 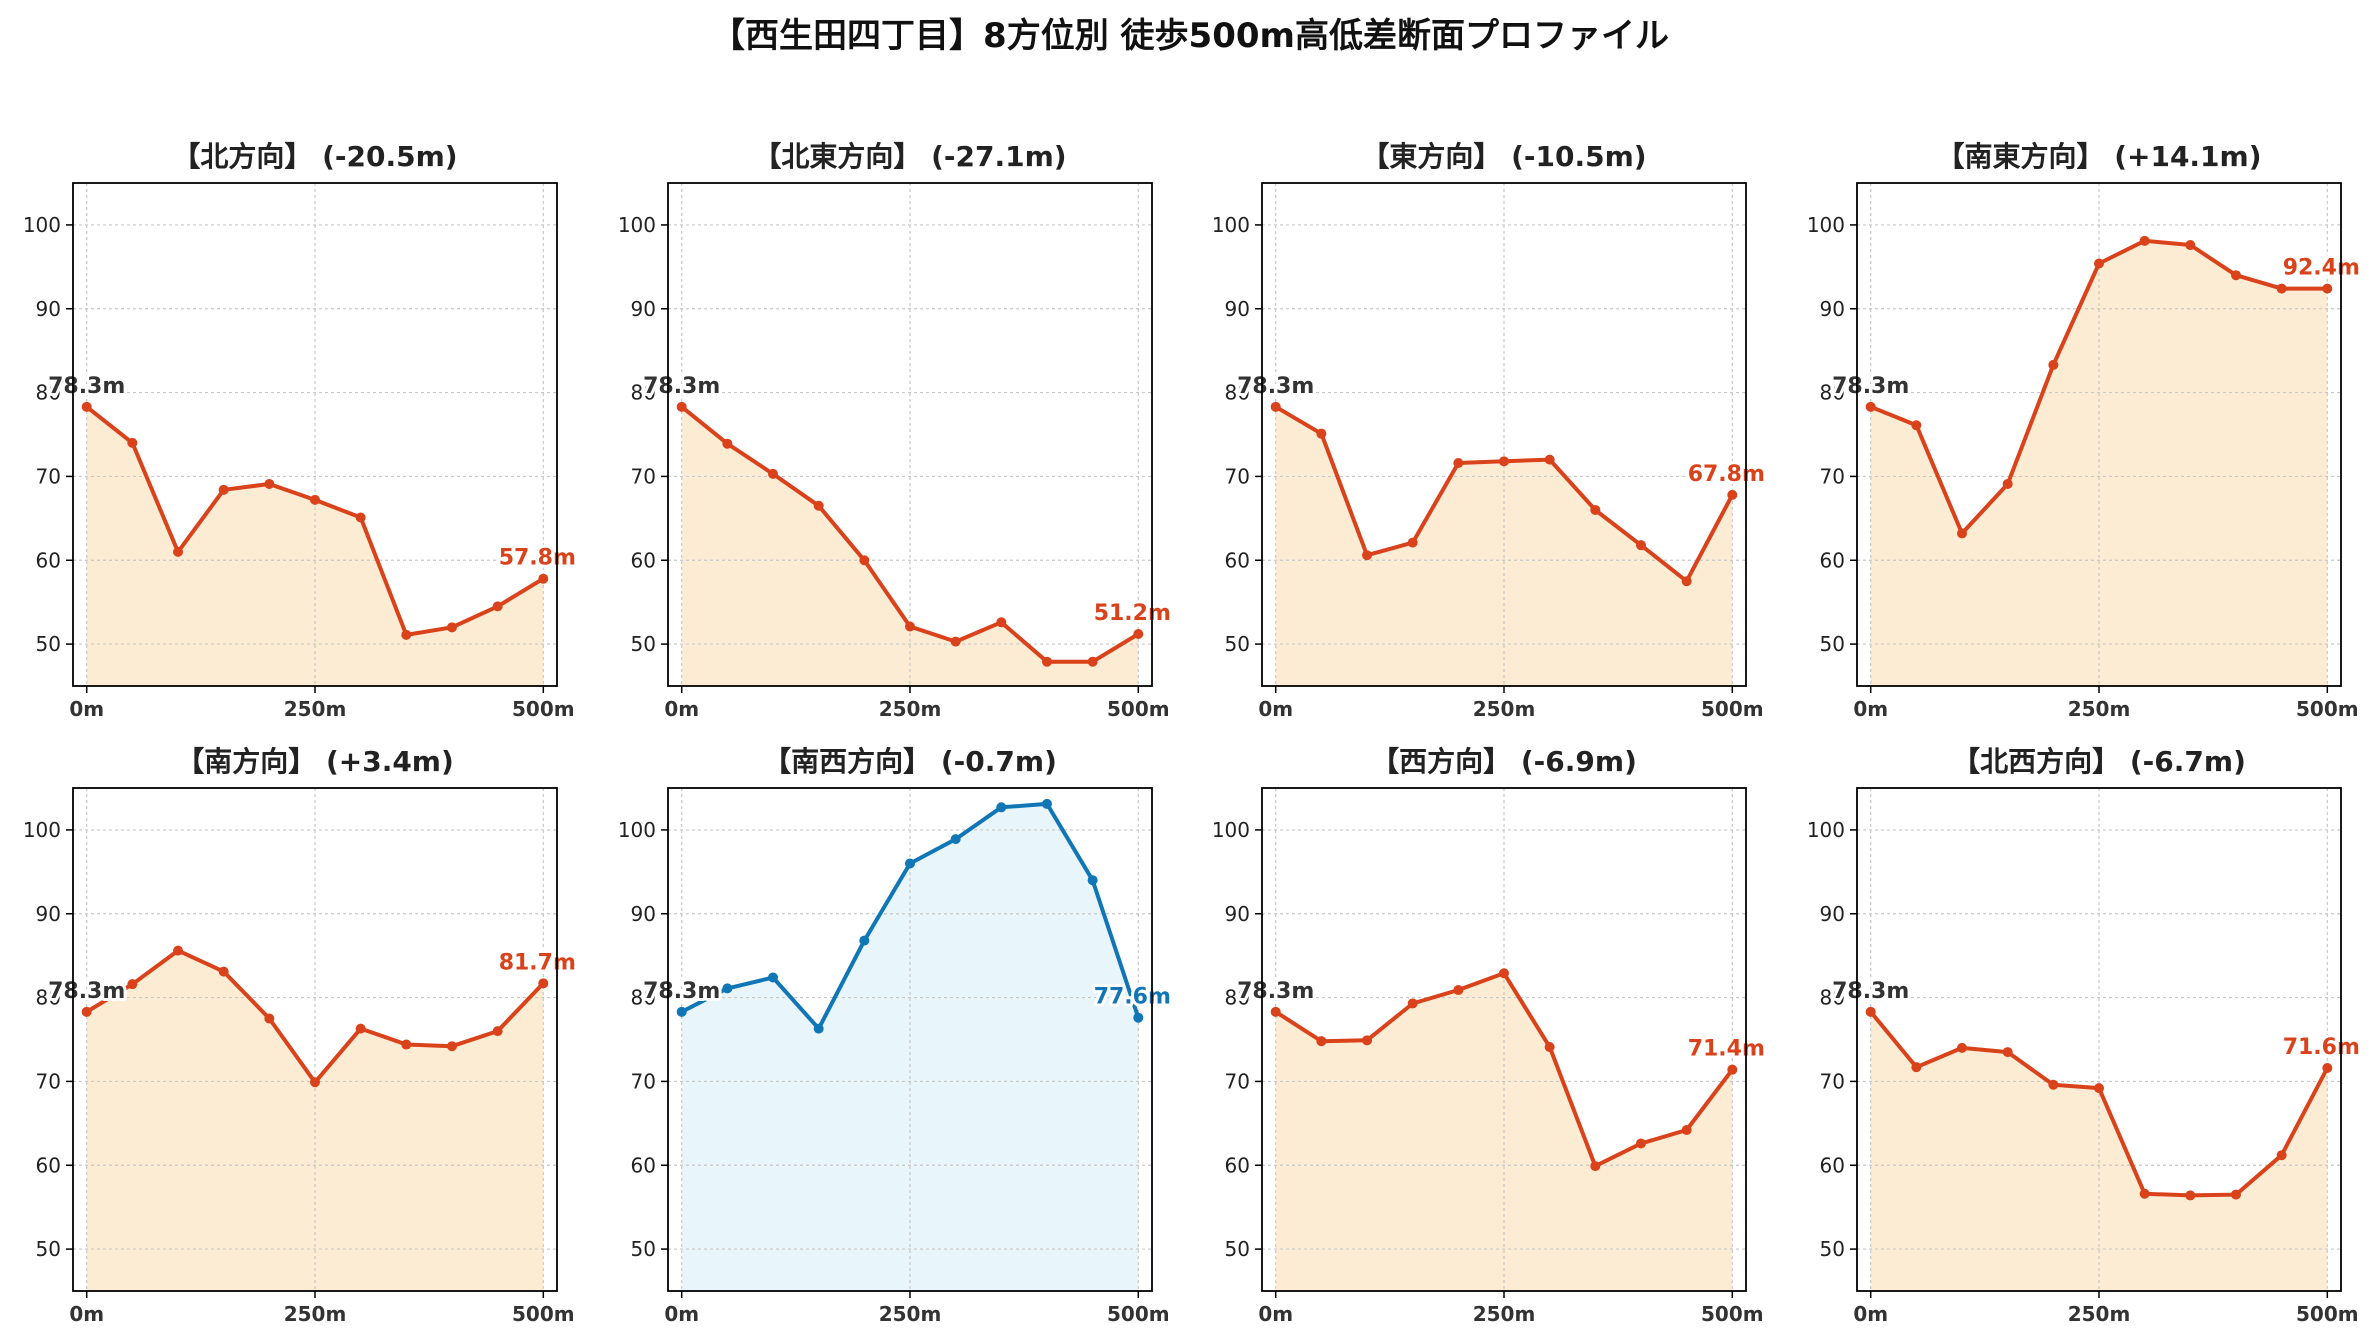 I want to click on end-elevation-label: 81.7m, so click(x=537, y=962).